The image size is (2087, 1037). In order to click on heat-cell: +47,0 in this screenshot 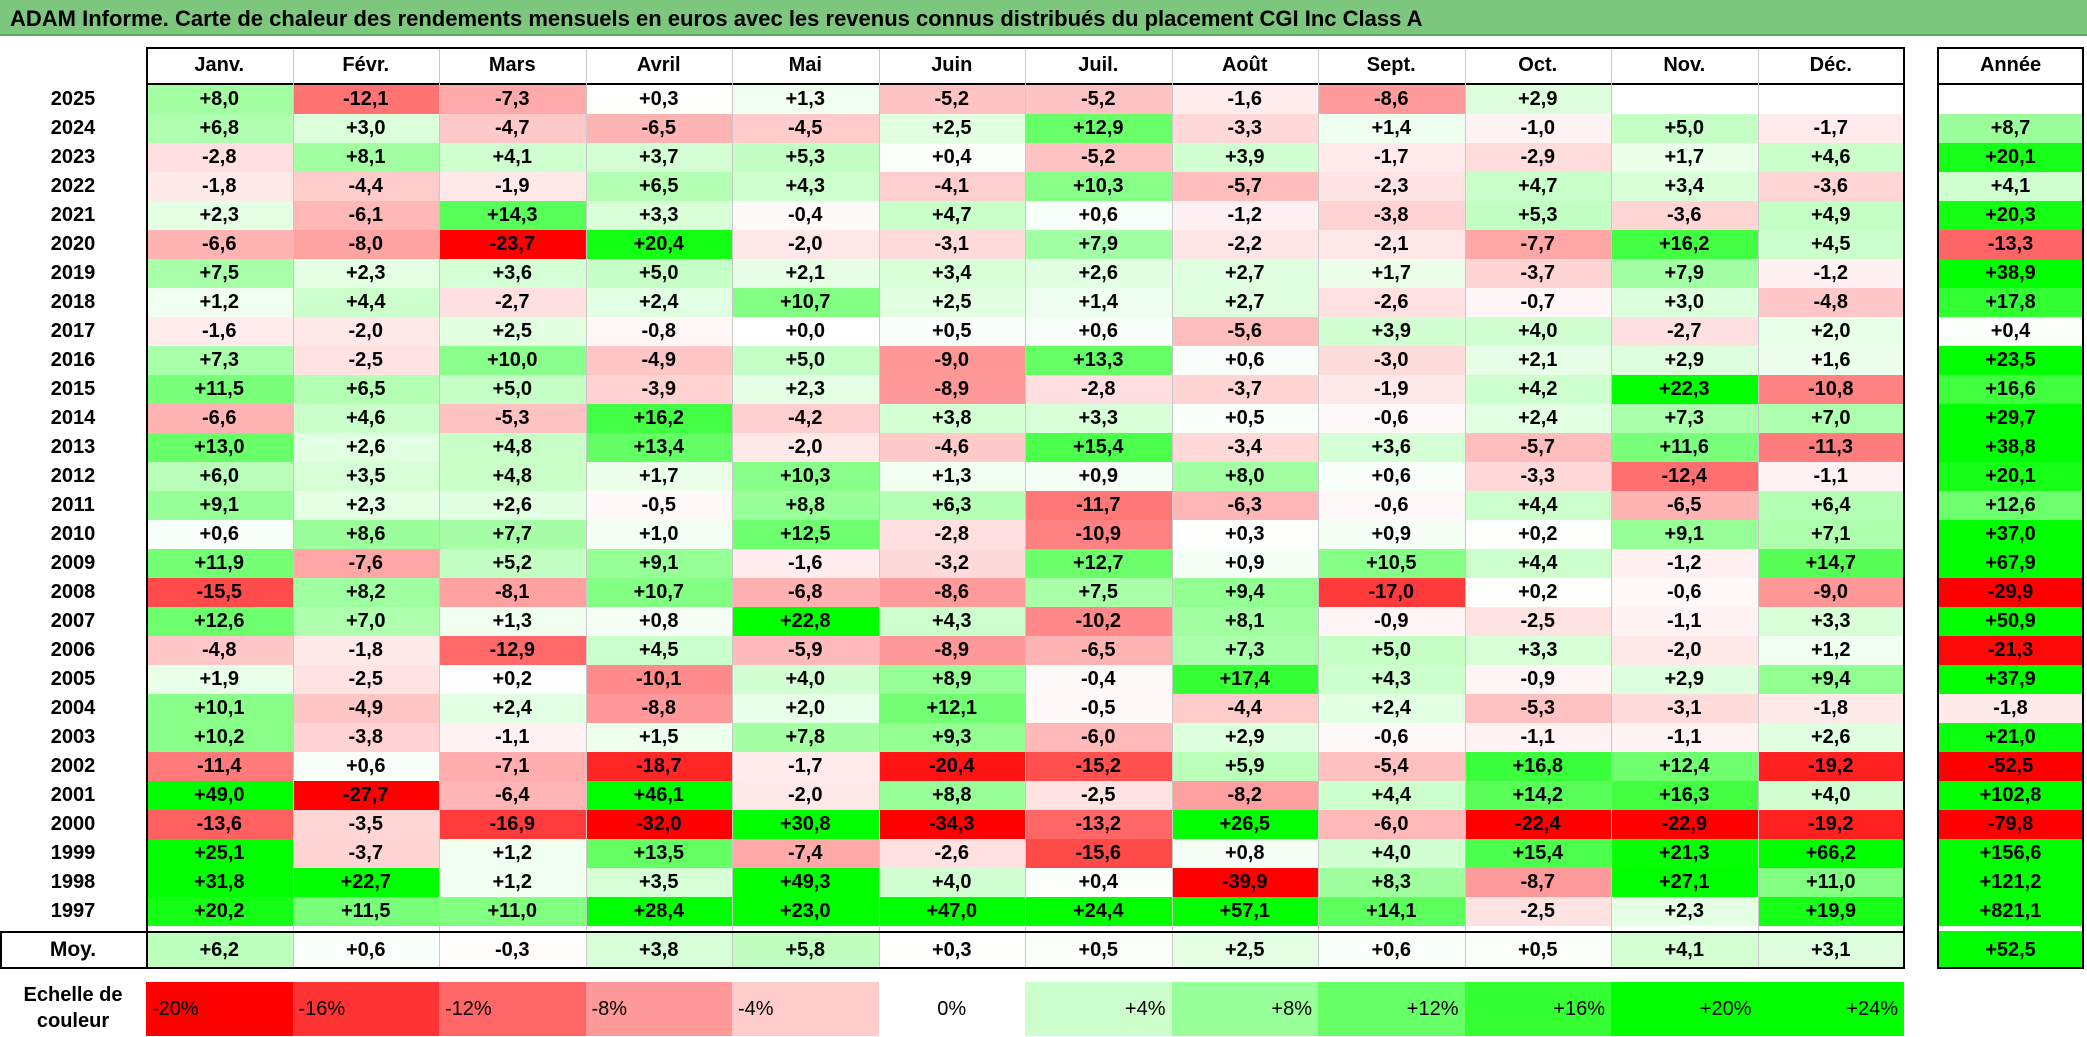, I will do `click(951, 911)`.